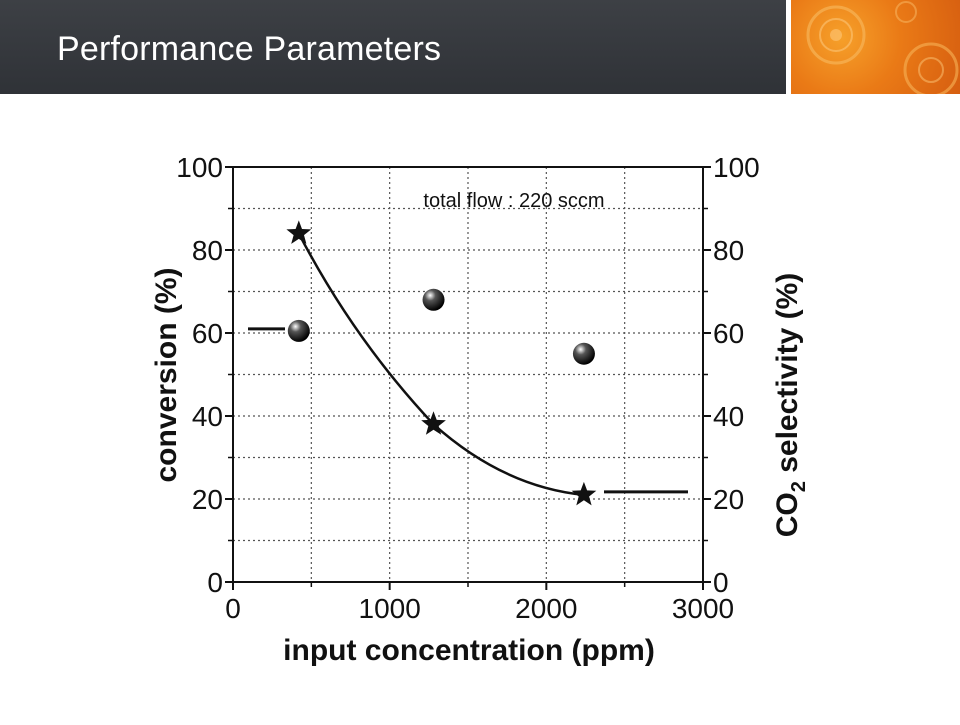 The image size is (960, 725). What do you see at coordinates (469, 650) in the screenshot?
I see `x-axis-label: input concentration (ppm)` at bounding box center [469, 650].